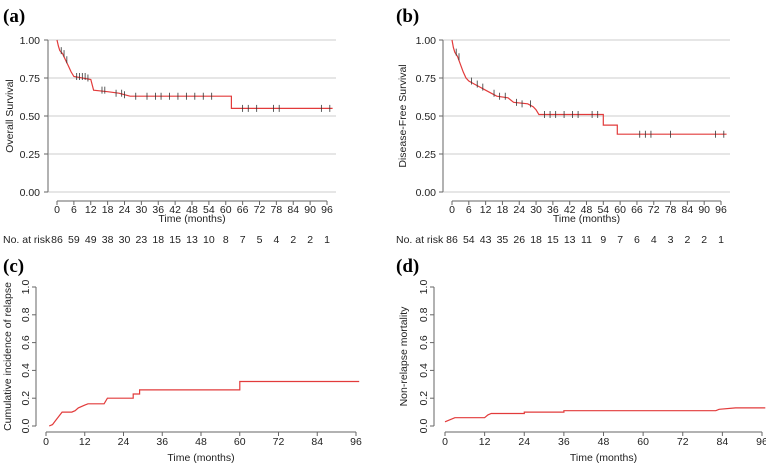  I want to click on at-risk-count: 54, so click(469, 240).